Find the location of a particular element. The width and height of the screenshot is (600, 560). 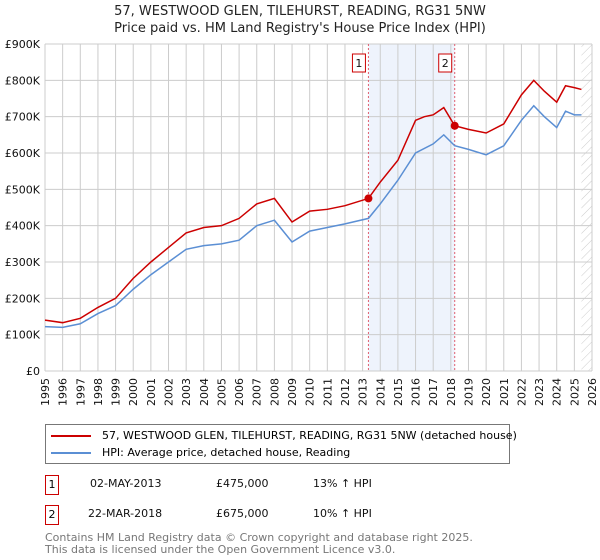

y-tick-label: £100K is located at coordinates (23, 335).